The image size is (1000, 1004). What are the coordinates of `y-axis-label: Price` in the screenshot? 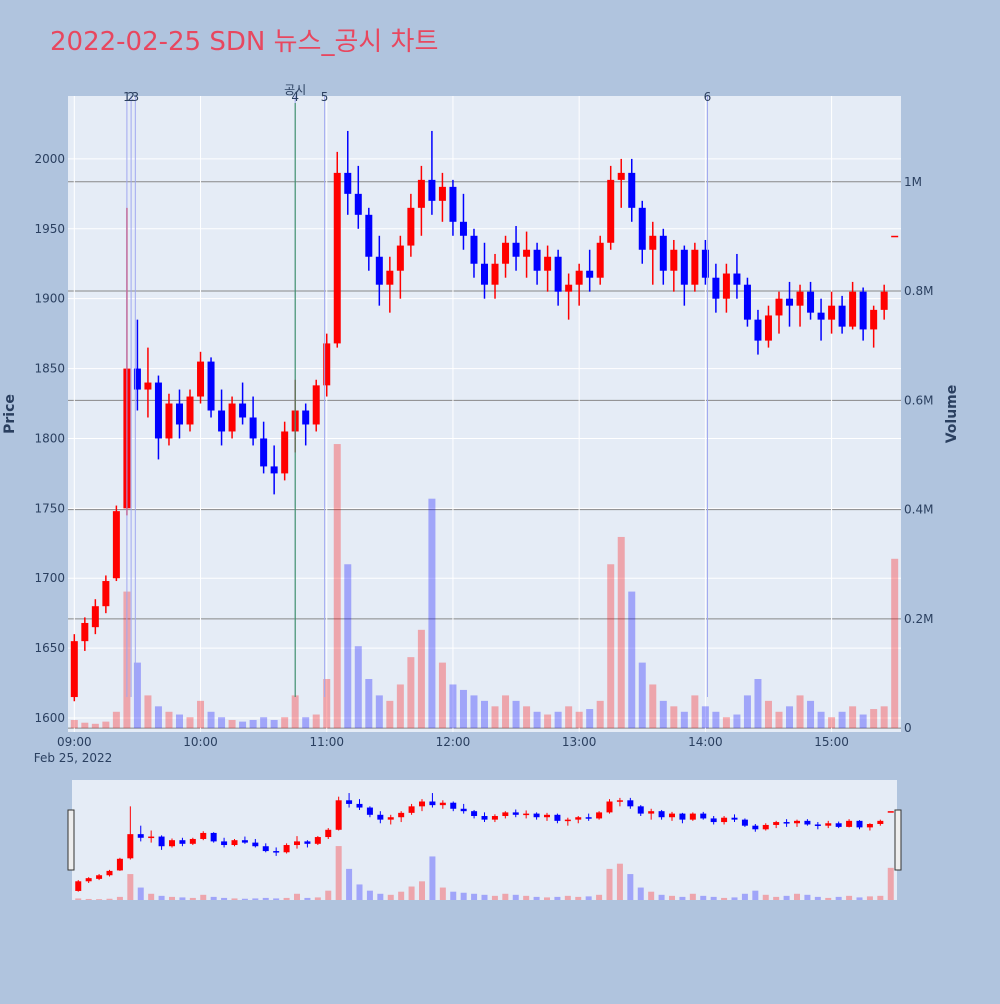 It's located at (10, 414).